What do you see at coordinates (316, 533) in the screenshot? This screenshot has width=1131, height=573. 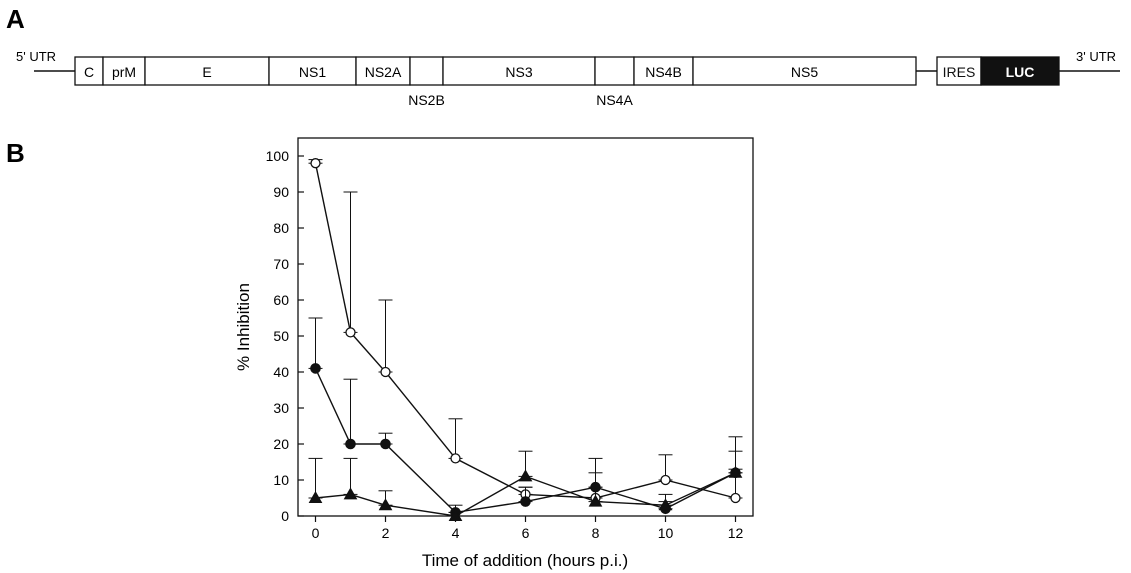 I see `x-tick-label: 0` at bounding box center [316, 533].